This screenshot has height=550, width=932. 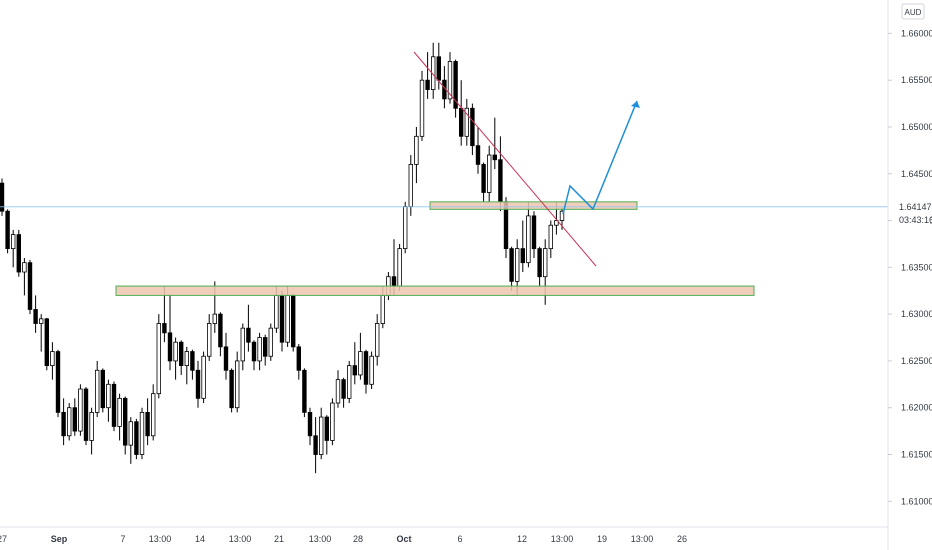 What do you see at coordinates (915, 207) in the screenshot?
I see `current-price-label: 1.64147` at bounding box center [915, 207].